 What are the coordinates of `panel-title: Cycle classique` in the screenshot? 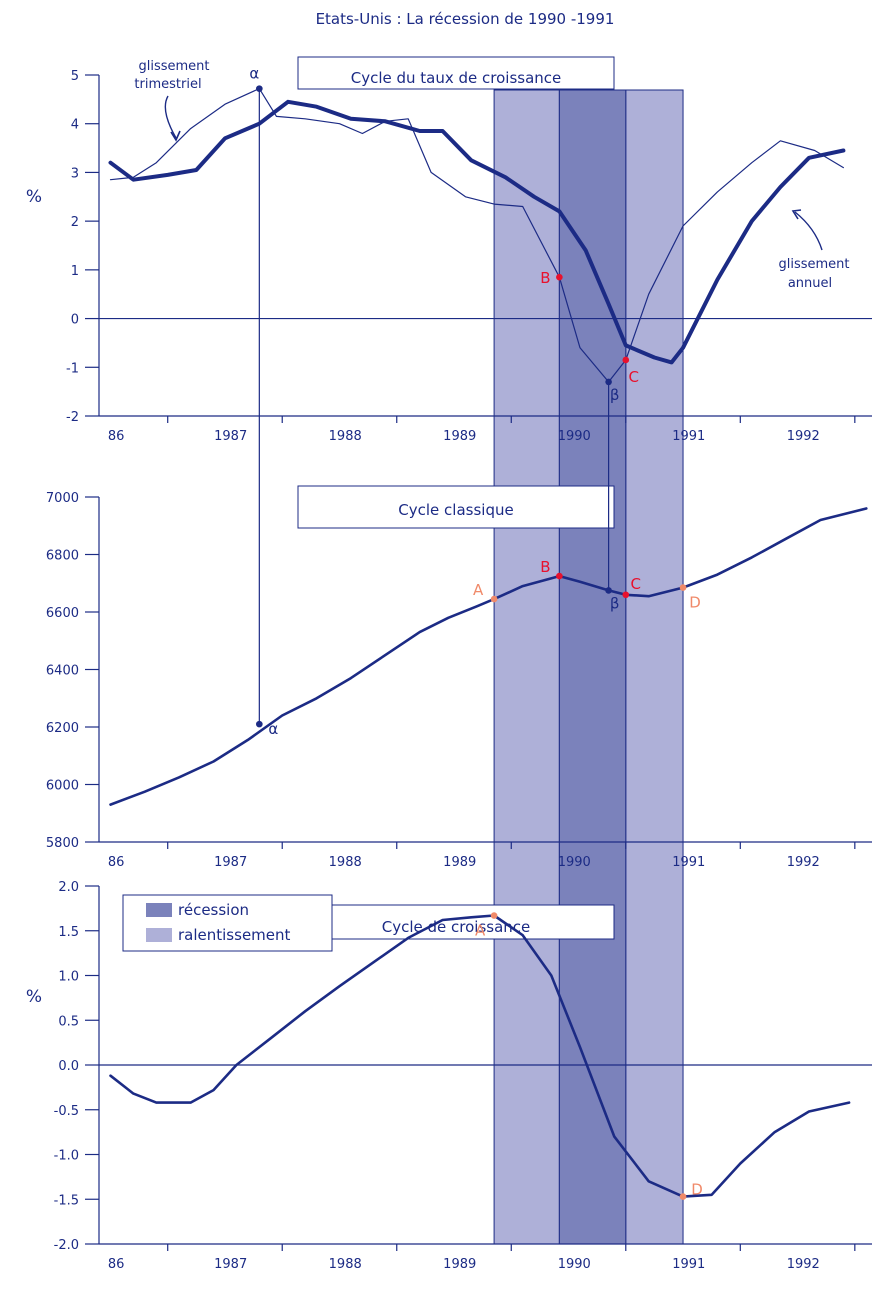 It's located at (455, 510).